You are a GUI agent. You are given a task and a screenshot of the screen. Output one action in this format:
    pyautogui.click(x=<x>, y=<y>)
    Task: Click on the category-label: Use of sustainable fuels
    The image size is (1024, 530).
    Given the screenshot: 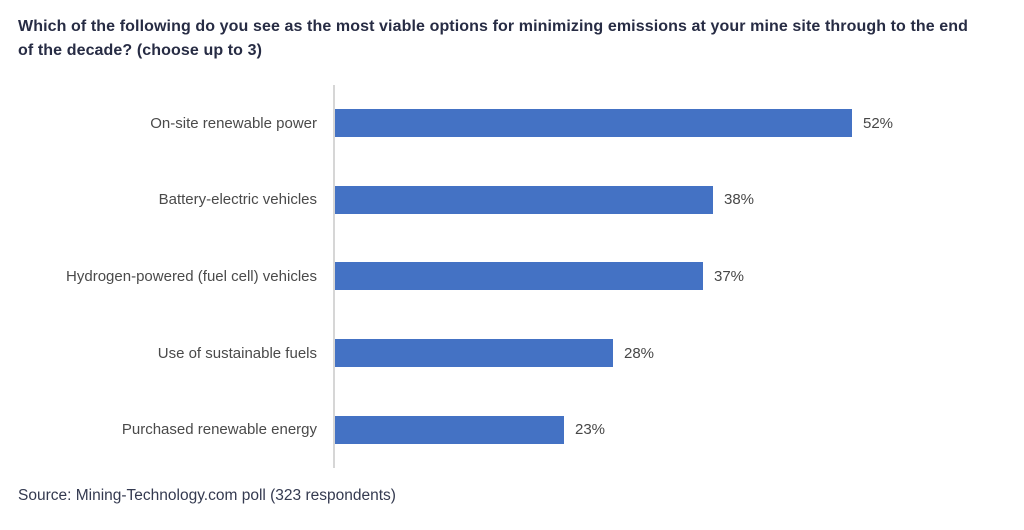 What is the action you would take?
    pyautogui.click(x=237, y=353)
    